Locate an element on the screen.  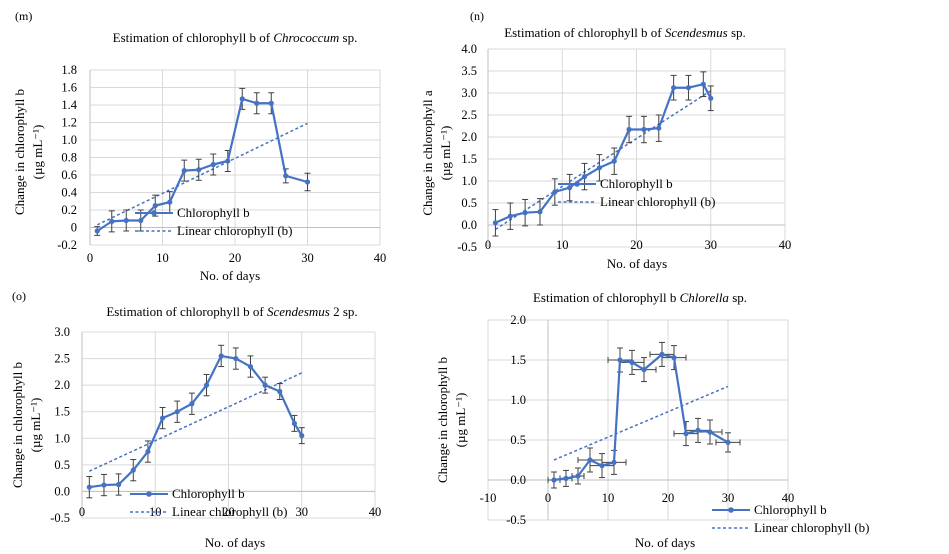
chart-title-suffix: 2 sp. is located at coordinates (344, 311).